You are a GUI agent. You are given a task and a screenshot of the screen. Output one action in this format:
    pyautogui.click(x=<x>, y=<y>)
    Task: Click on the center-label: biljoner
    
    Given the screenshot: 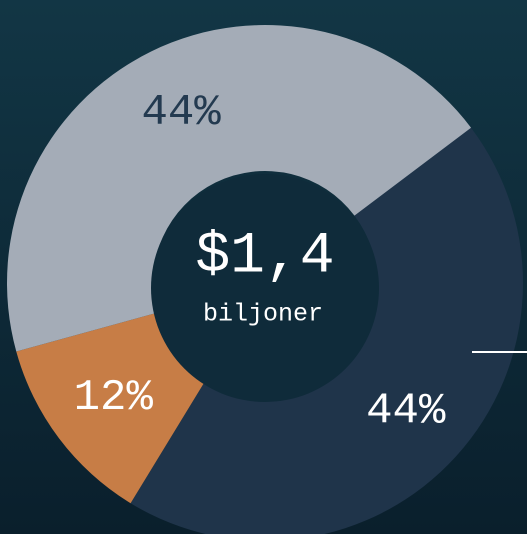 What is the action you would take?
    pyautogui.click(x=263, y=314)
    